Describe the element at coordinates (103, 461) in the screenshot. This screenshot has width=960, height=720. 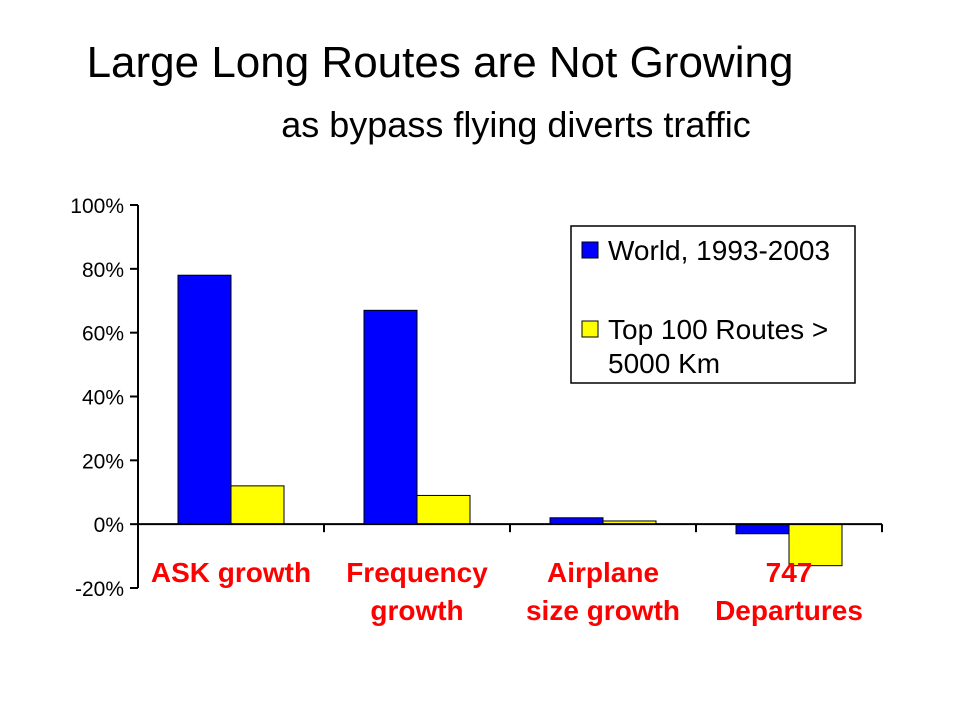
I see `y-tick-label: 20%` at that location.